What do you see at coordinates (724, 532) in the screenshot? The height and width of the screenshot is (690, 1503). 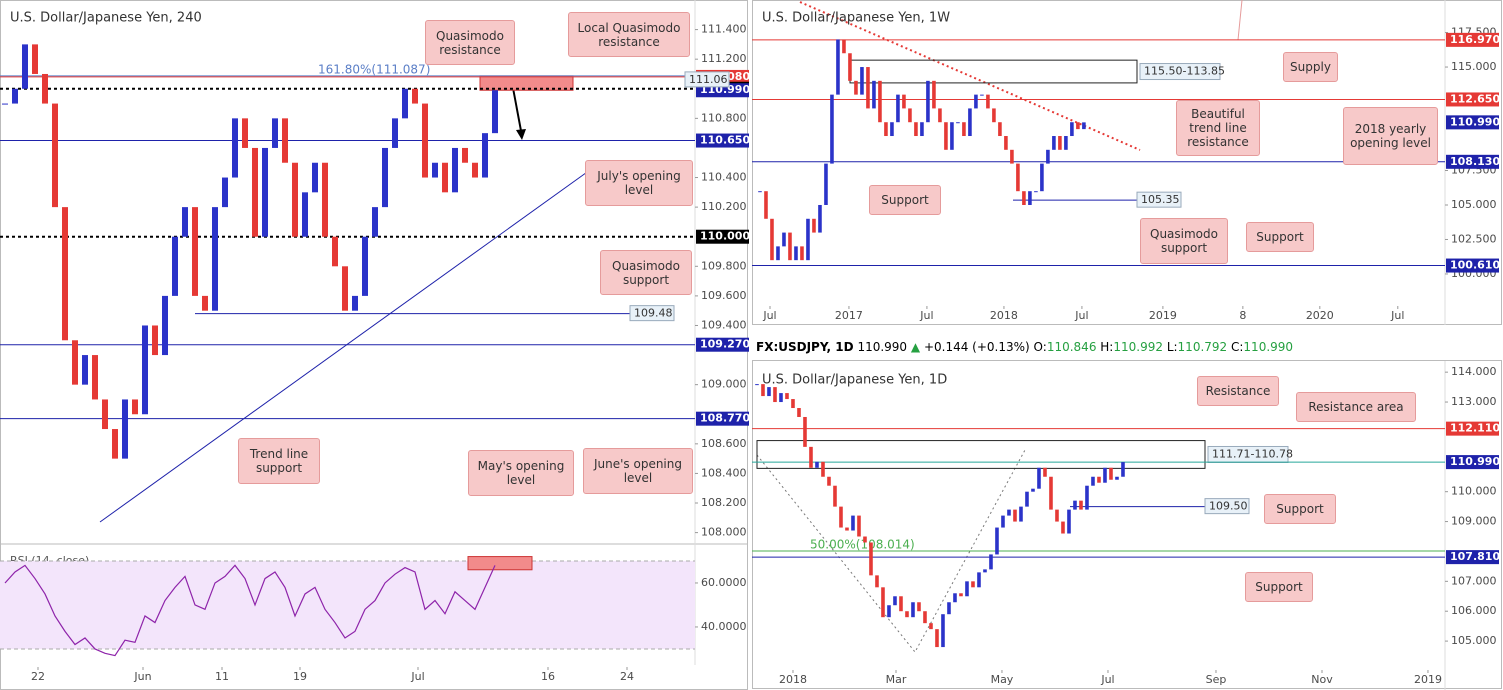 I see `y-tick-label: 108.000` at bounding box center [724, 532].